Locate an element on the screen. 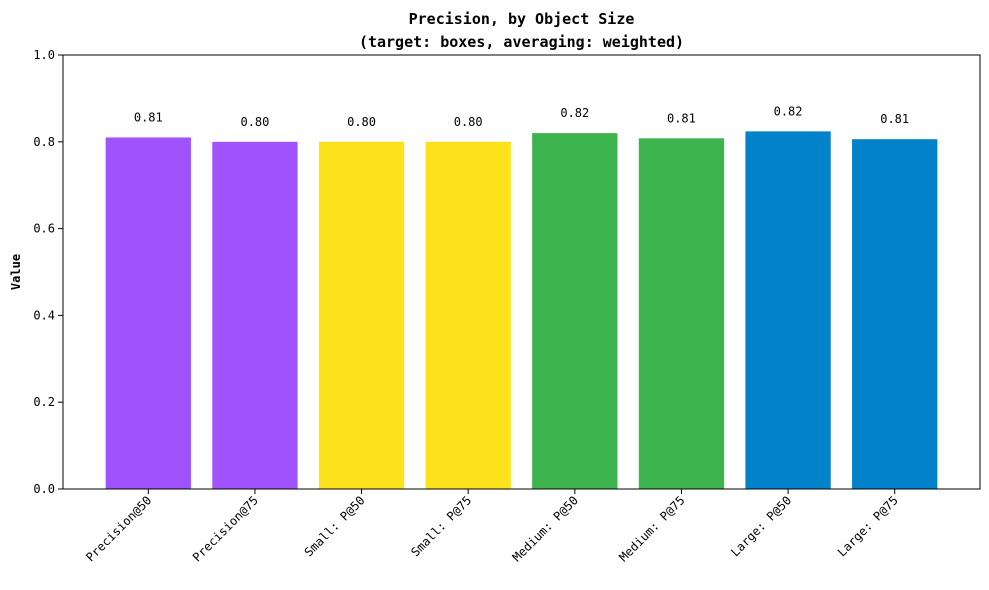 This screenshot has width=989, height=590. y-tick-label: 0.0 is located at coordinates (44, 489).